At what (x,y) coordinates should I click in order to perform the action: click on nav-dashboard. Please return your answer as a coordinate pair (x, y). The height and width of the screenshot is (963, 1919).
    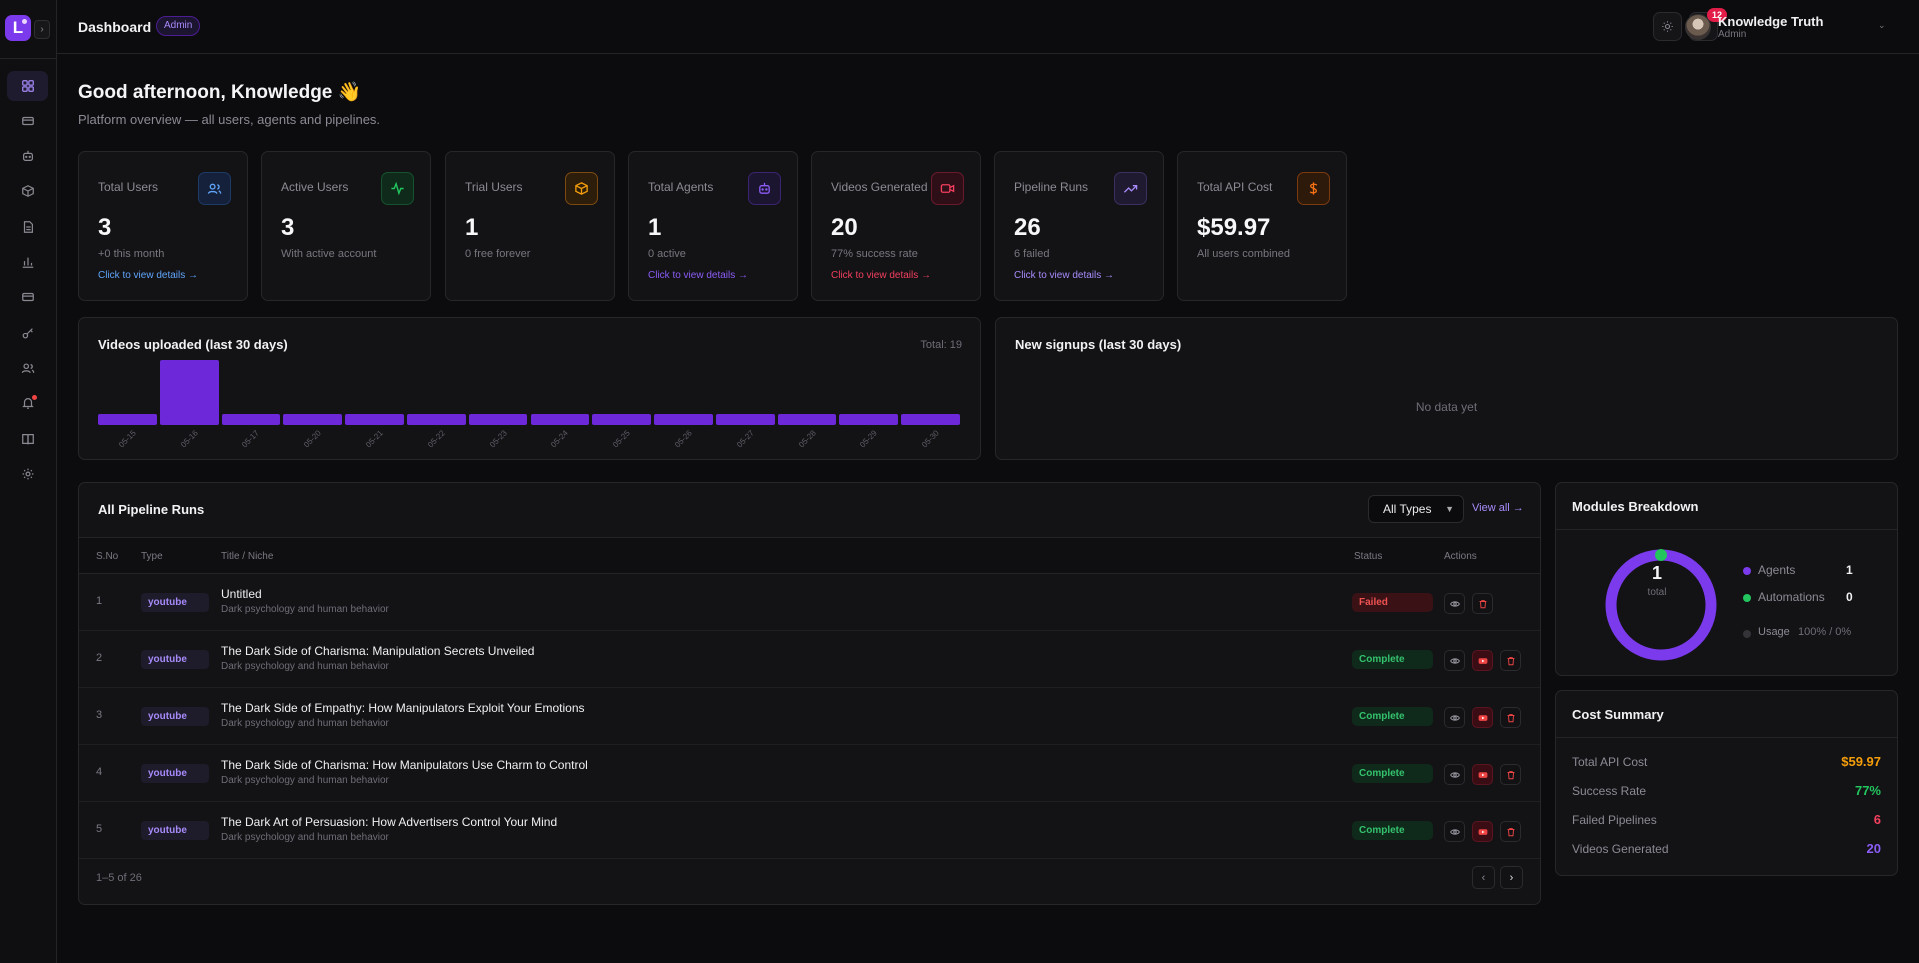
    Looking at the image, I should click on (27, 86).